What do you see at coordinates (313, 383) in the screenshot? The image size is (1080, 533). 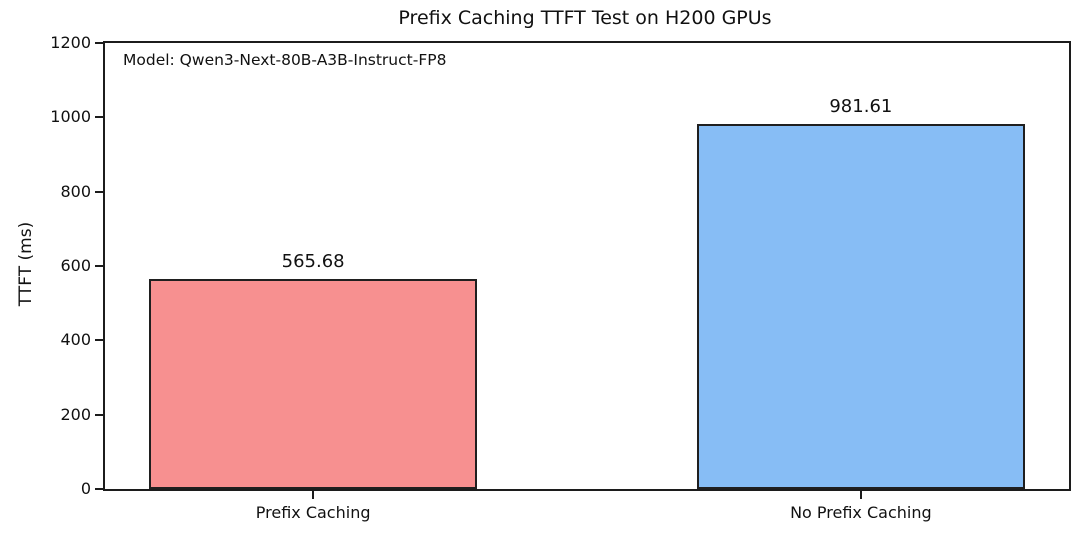 I see `bar-prefix-caching` at bounding box center [313, 383].